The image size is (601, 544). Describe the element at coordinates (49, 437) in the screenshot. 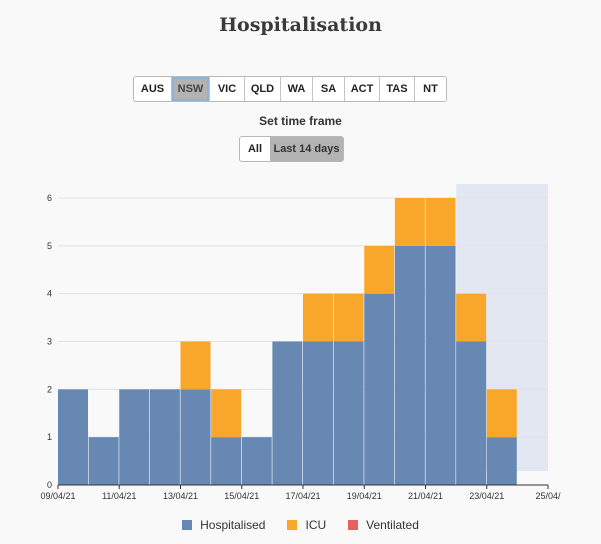

I see `y-tick-label: 1` at that location.